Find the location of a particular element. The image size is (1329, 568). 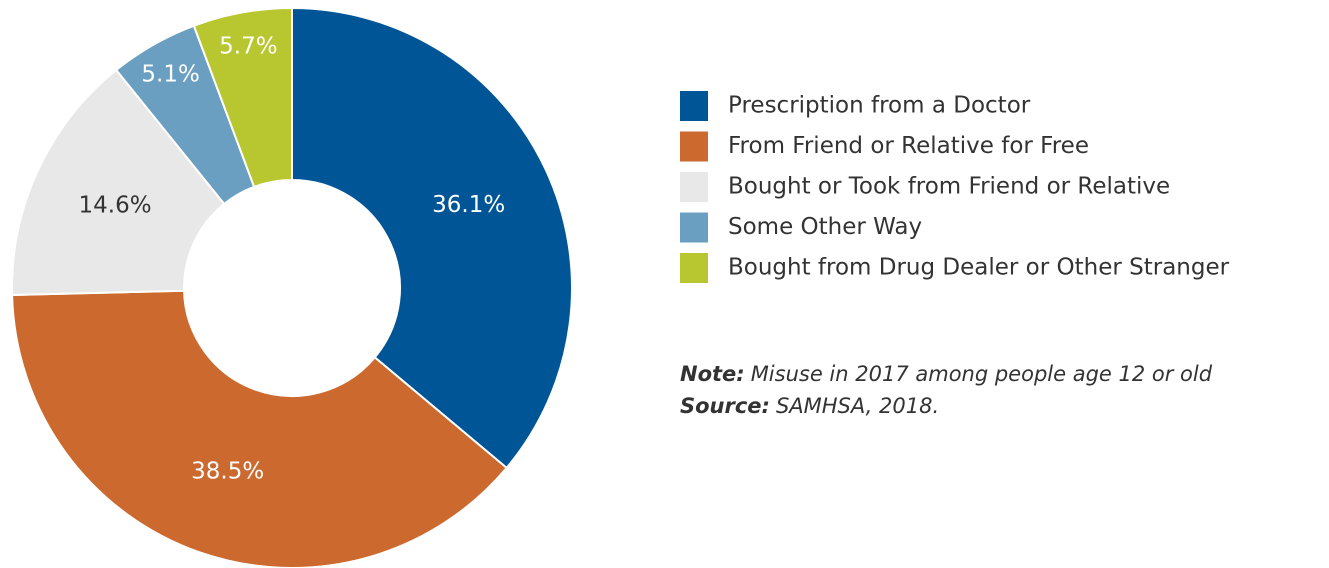

source-text: SAMHSA, 2018. is located at coordinates (857, 406).